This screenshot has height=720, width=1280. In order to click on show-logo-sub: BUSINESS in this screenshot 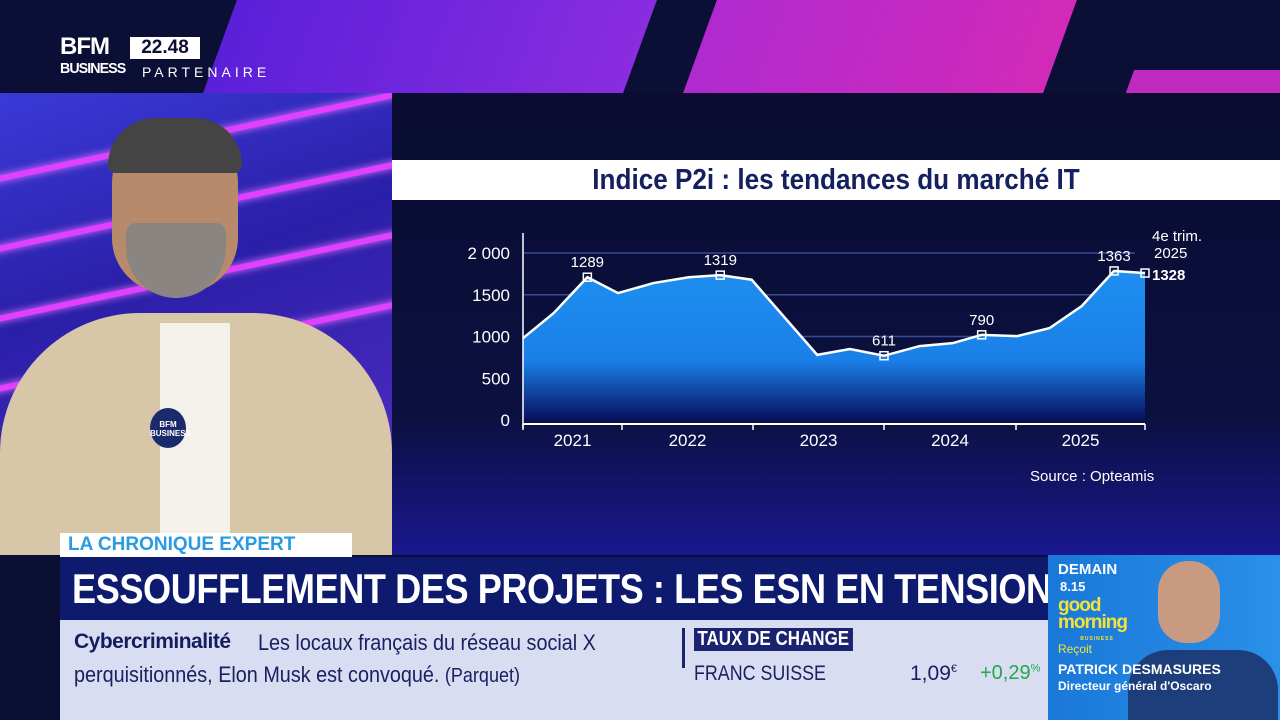, I will do `click(1097, 639)`.